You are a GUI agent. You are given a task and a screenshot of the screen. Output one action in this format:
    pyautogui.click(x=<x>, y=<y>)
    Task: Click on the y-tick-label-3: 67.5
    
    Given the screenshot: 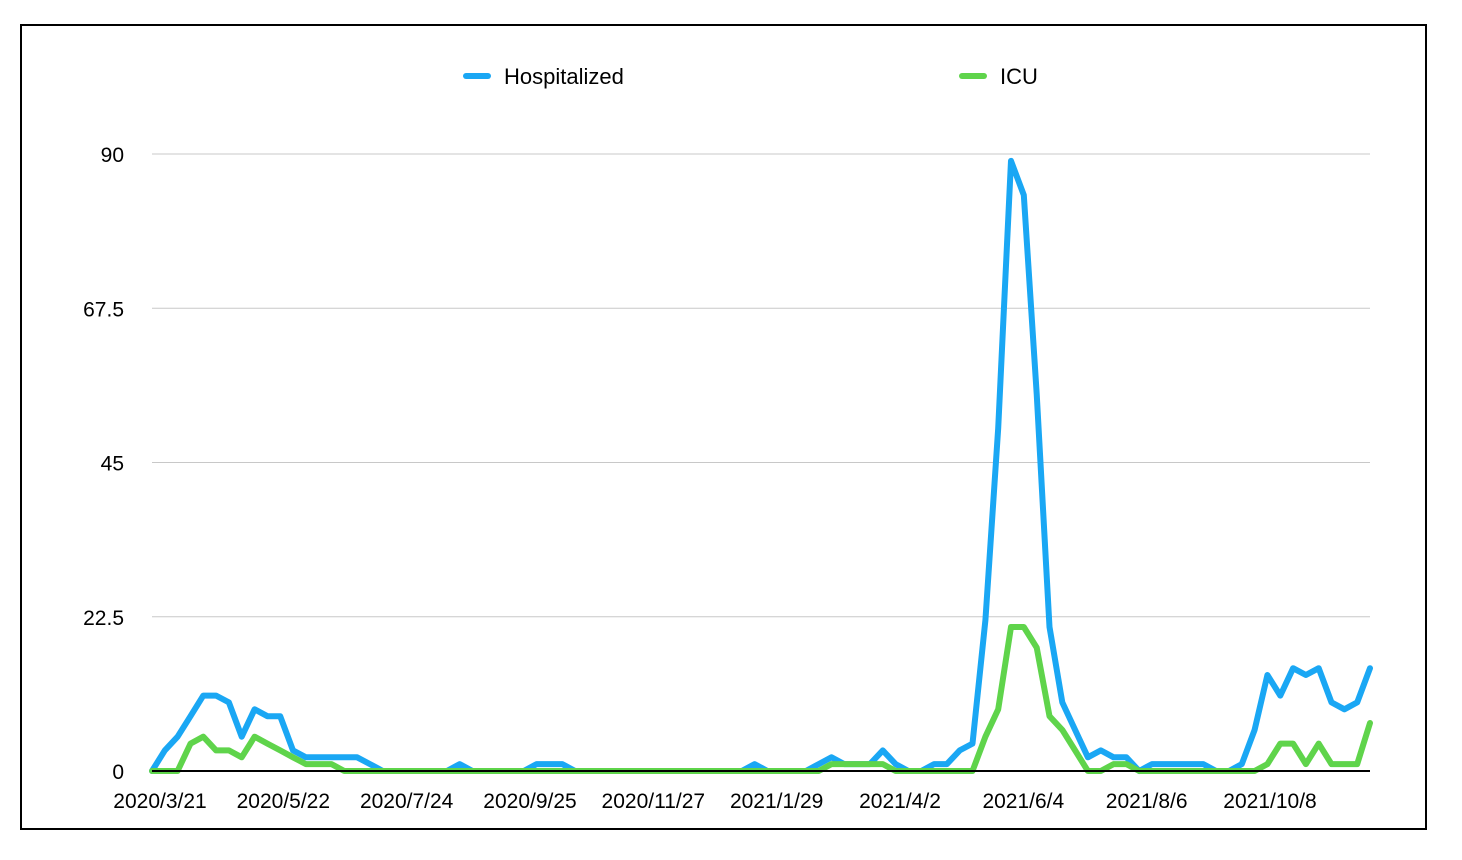 What is the action you would take?
    pyautogui.click(x=103, y=309)
    